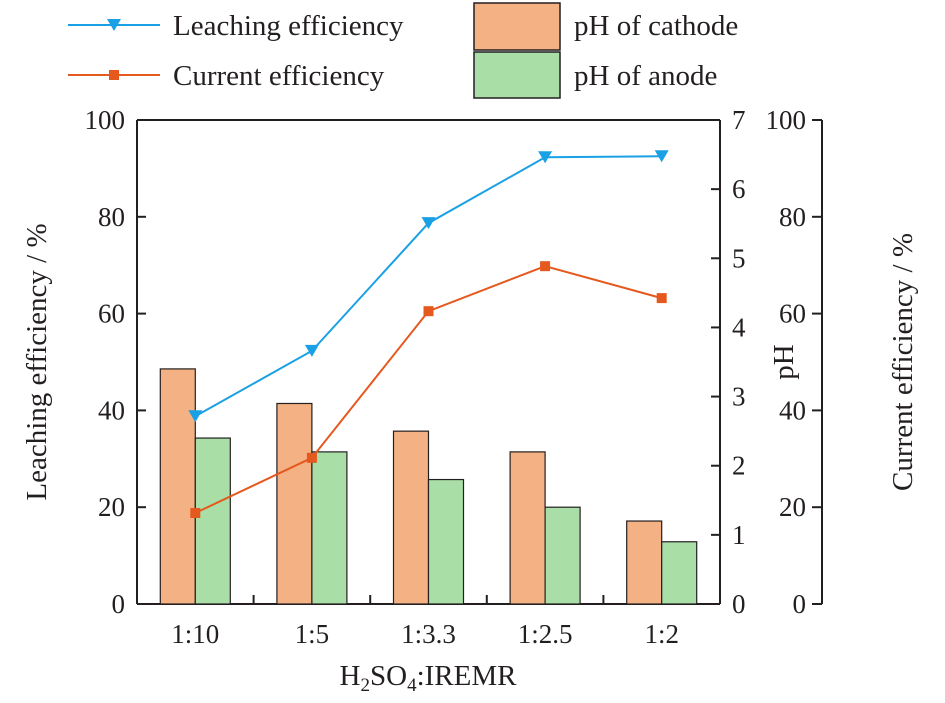 This screenshot has width=945, height=703. What do you see at coordinates (792, 410) in the screenshot?
I see `current-tick-label: 40` at bounding box center [792, 410].